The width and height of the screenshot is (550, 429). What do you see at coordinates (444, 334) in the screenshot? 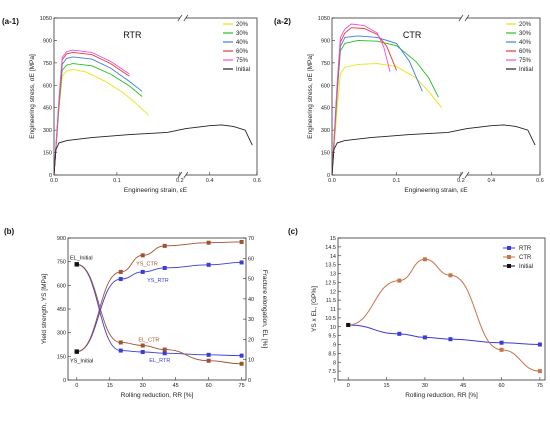
I see `panel-c-series-RTR` at bounding box center [444, 334].